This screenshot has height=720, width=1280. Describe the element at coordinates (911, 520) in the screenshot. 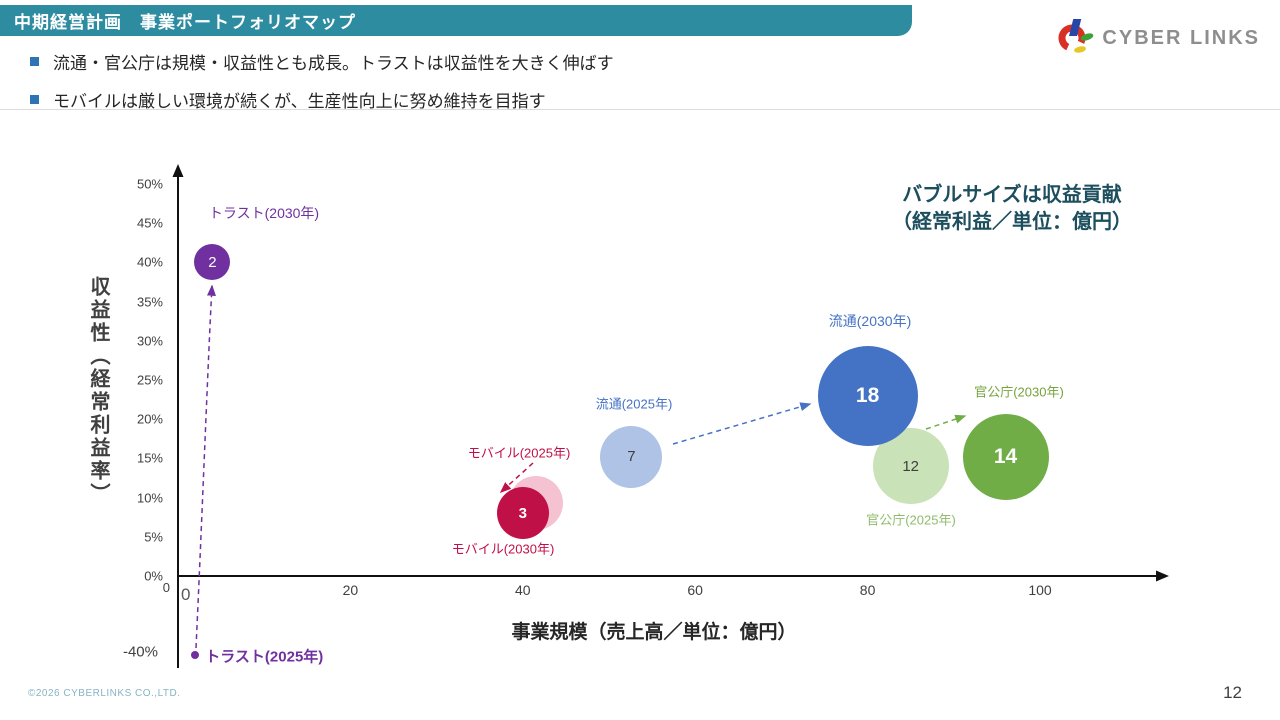

I see `label-kankocho-2025: 官公庁(2025年)` at that location.